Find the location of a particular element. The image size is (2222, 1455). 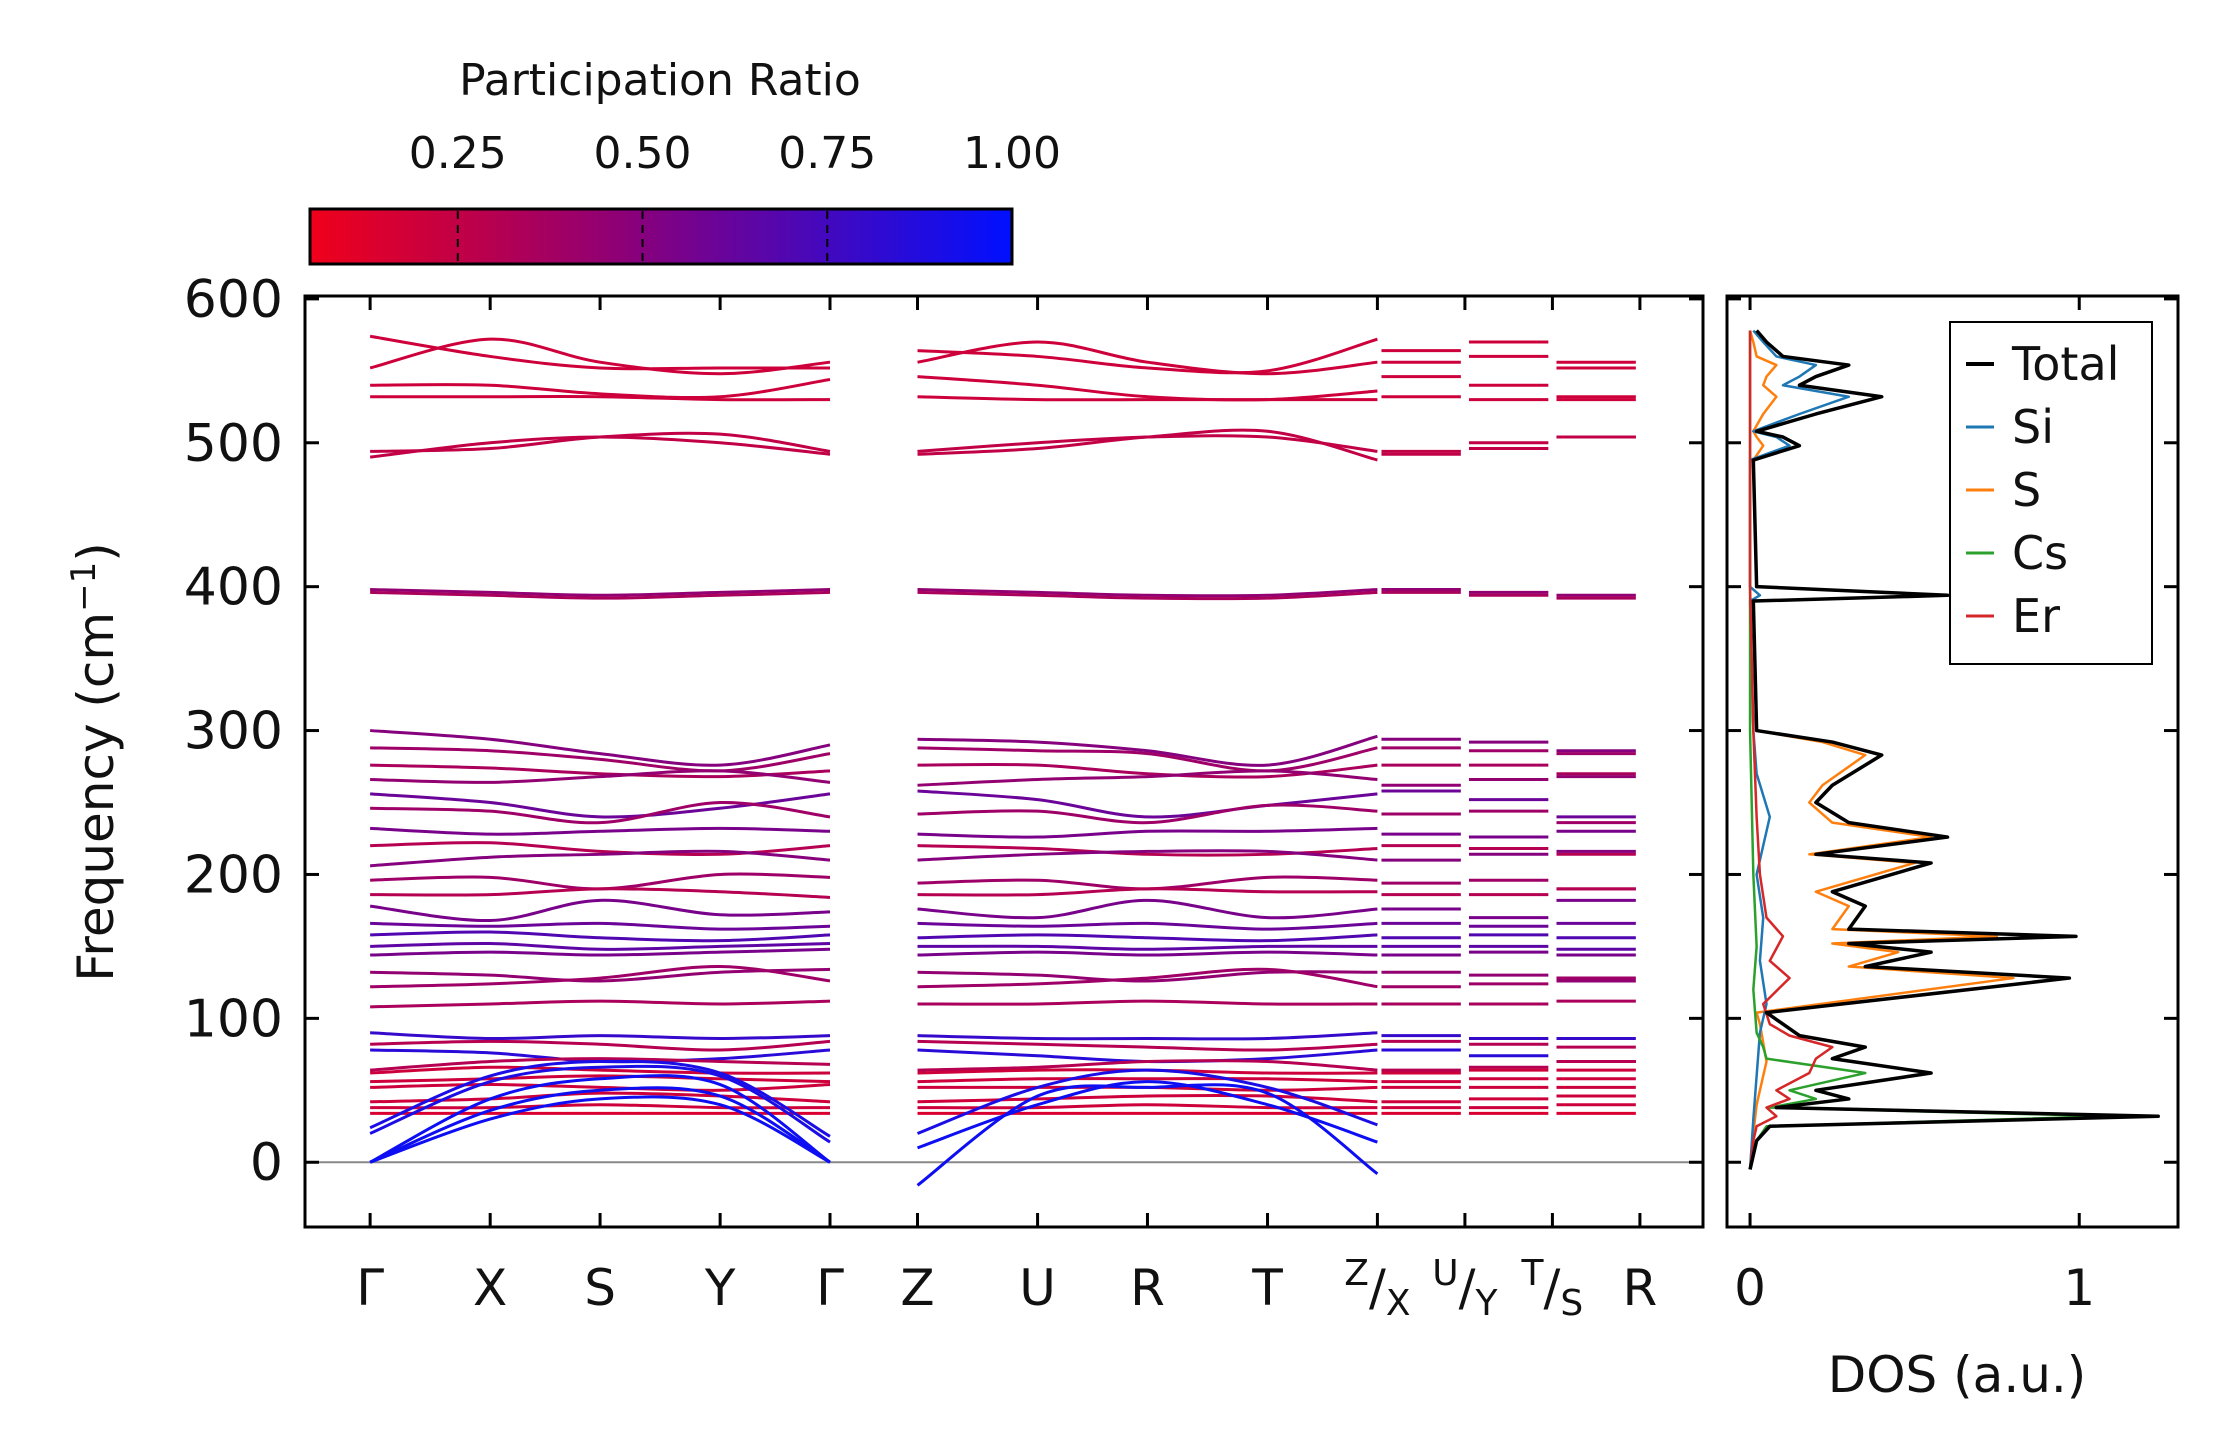

colorbar-tick-label: 0.25 is located at coordinates (458, 153).